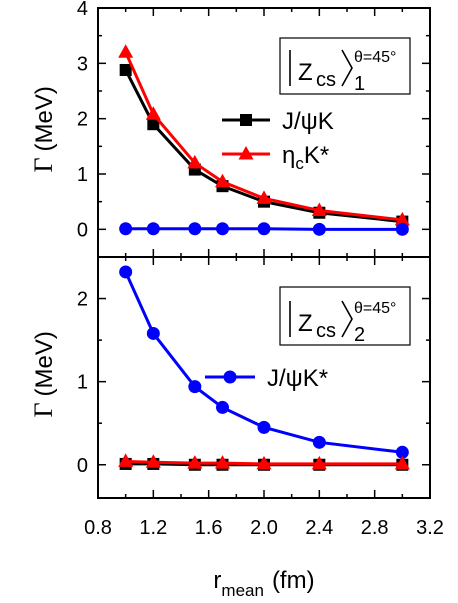  What do you see at coordinates (82, 230) in the screenshot?
I see `y-tick-label-top: 0` at bounding box center [82, 230].